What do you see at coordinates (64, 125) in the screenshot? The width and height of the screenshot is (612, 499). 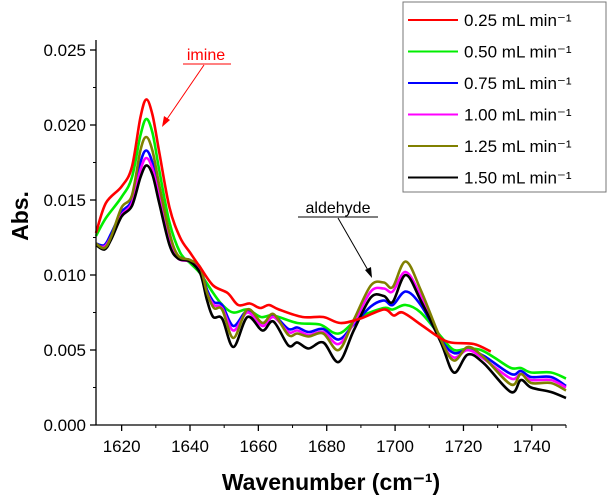 I see `y-tick-label: 0.020` at bounding box center [64, 125].